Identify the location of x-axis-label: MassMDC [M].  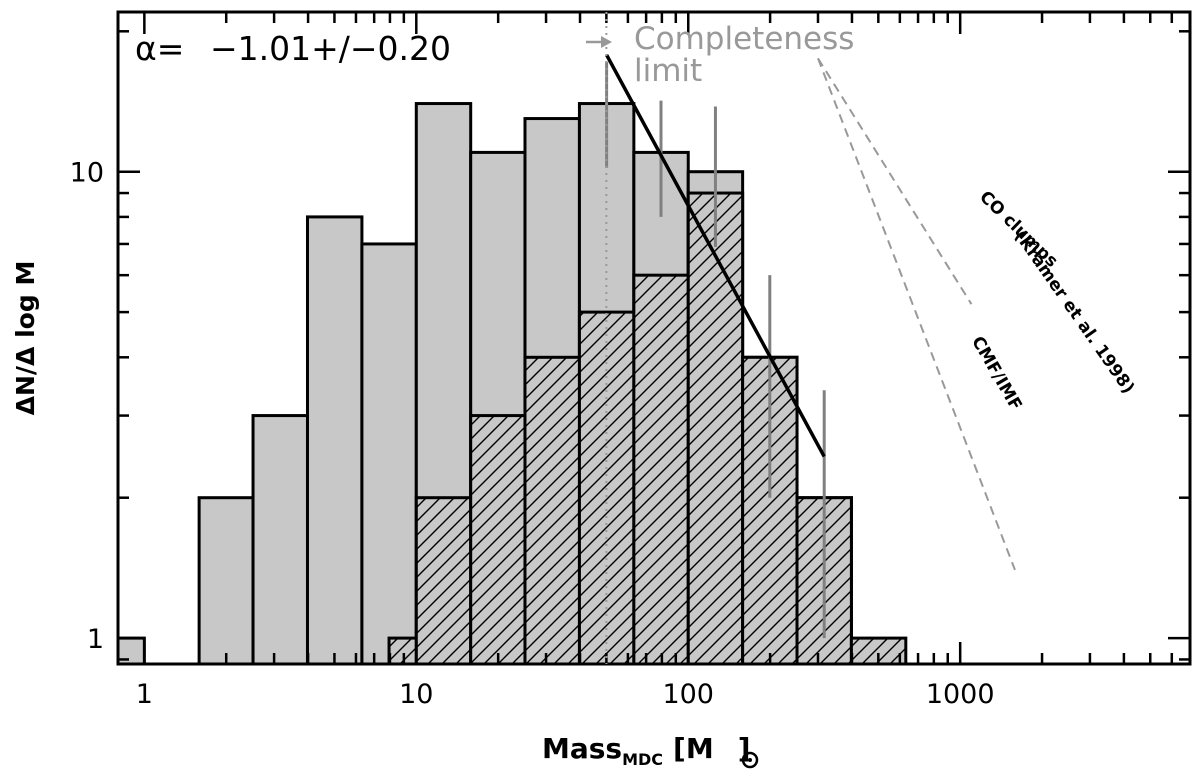
(646, 750).